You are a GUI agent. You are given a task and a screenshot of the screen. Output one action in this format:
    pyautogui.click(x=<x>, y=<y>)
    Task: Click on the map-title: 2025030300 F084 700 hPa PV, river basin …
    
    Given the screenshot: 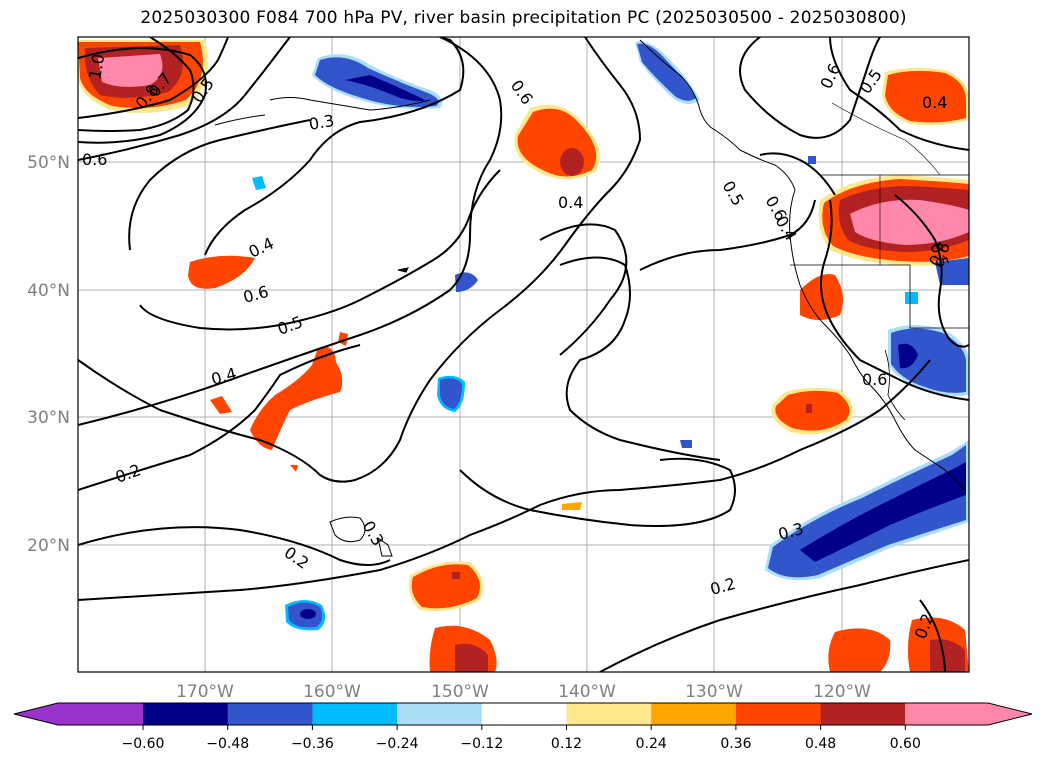 What is the action you would take?
    pyautogui.click(x=523, y=18)
    